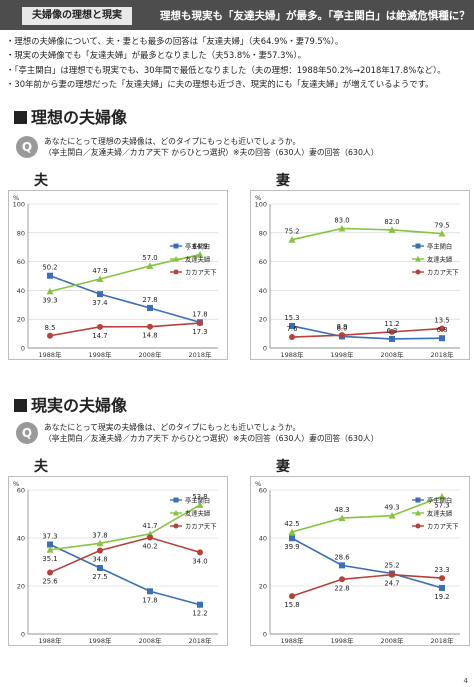 This screenshot has height=687, width=474. Describe the element at coordinates (172, 141) in the screenshot. I see `question-line: あなたにとって理想の夫婦像は、どのタイプにもっとも近いでしょうか。` at that location.